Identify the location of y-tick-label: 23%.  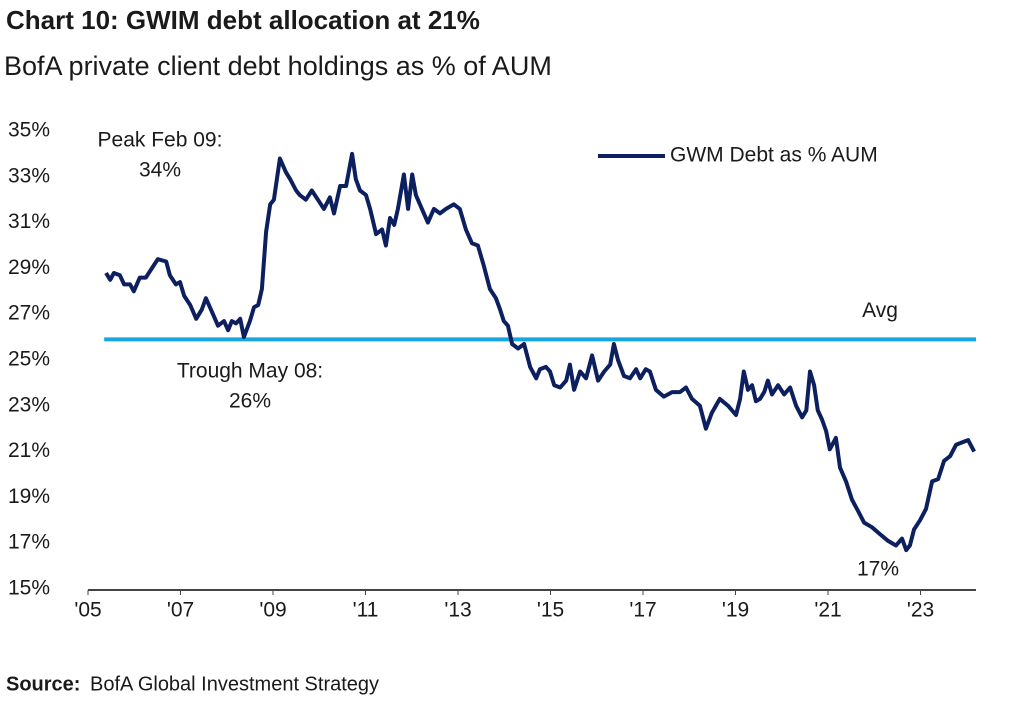
(29, 404).